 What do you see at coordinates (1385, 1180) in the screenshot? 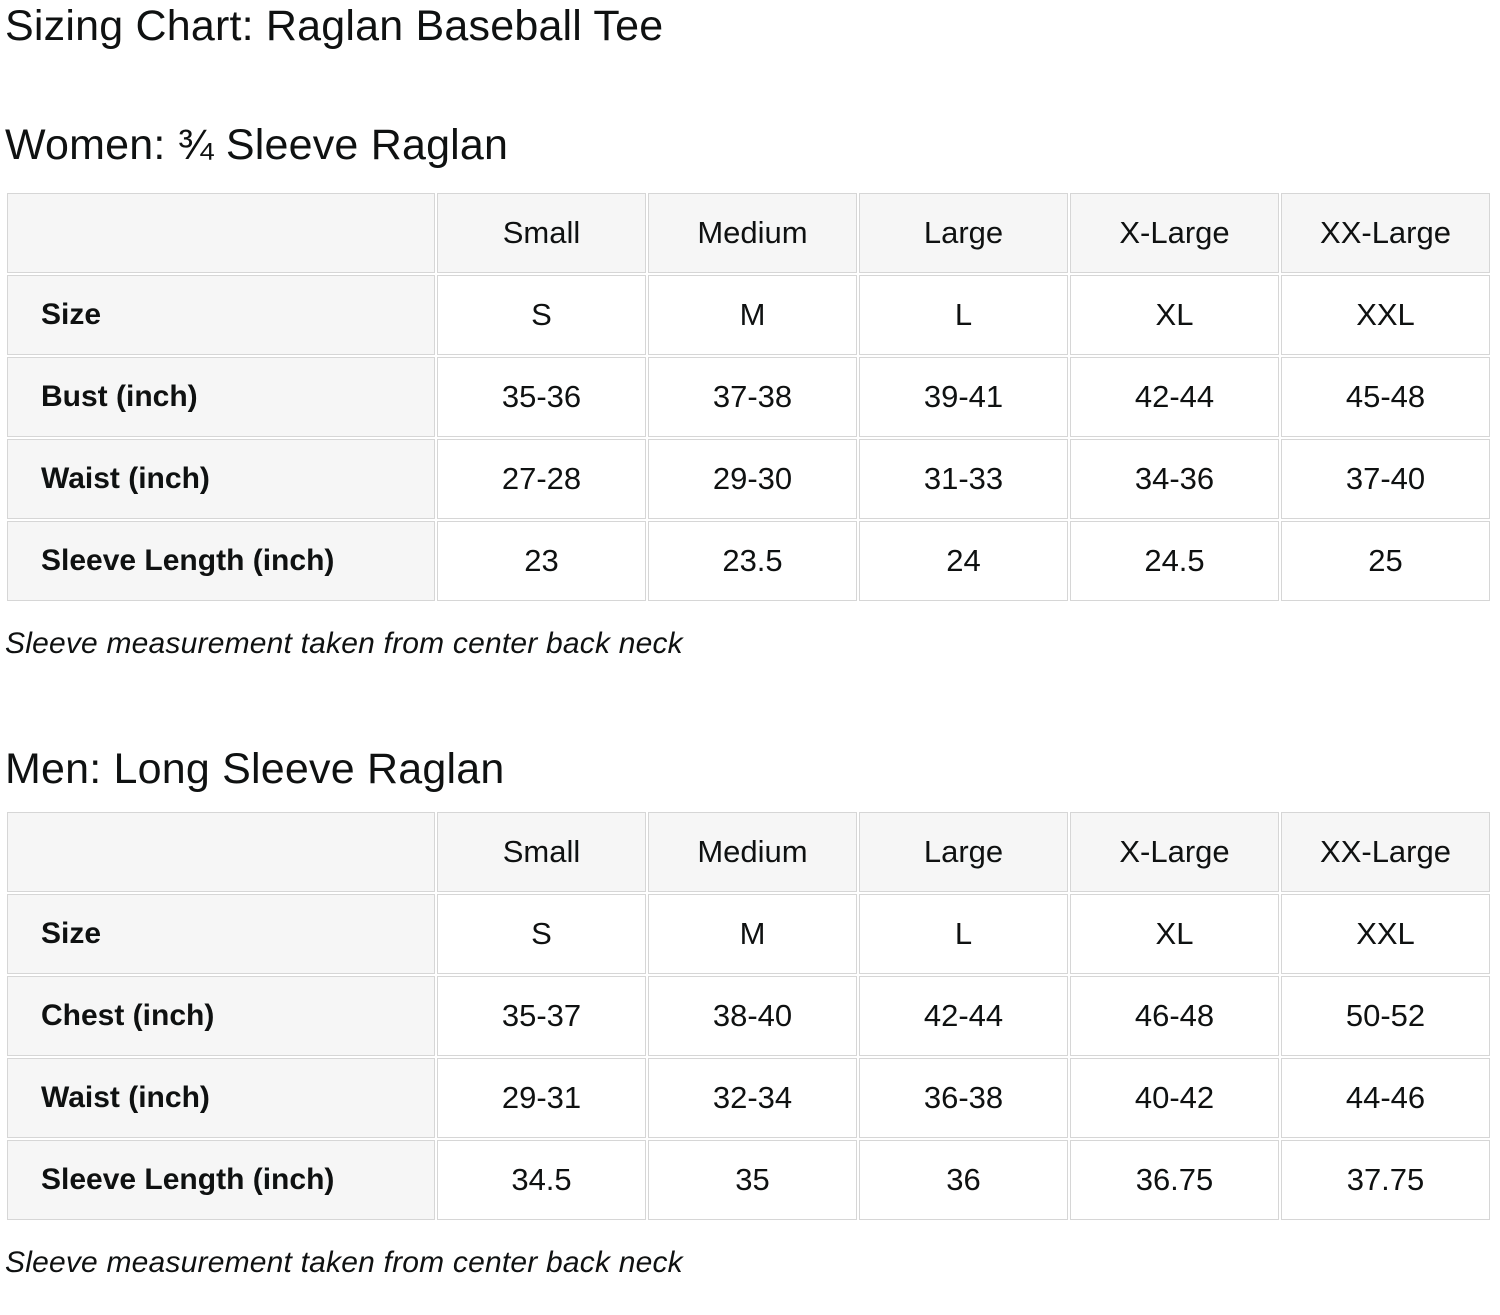
I see `table-cell: 37.75` at bounding box center [1385, 1180].